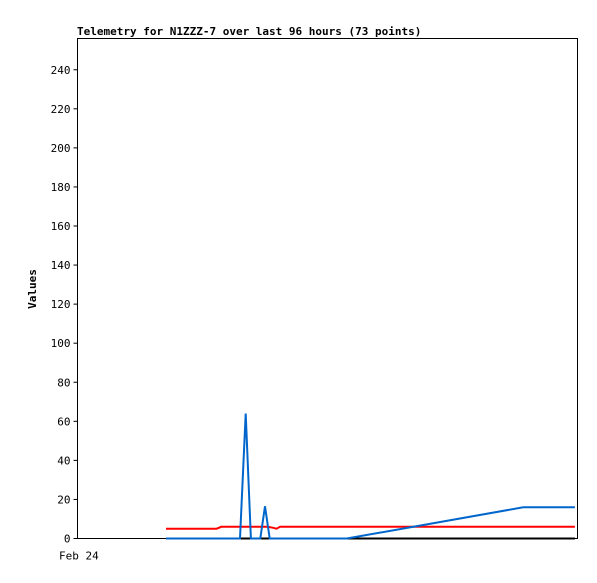 Image resolution: width=597 pixels, height=583 pixels. What do you see at coordinates (32, 289) in the screenshot?
I see `y-axis-label: Values` at bounding box center [32, 289].